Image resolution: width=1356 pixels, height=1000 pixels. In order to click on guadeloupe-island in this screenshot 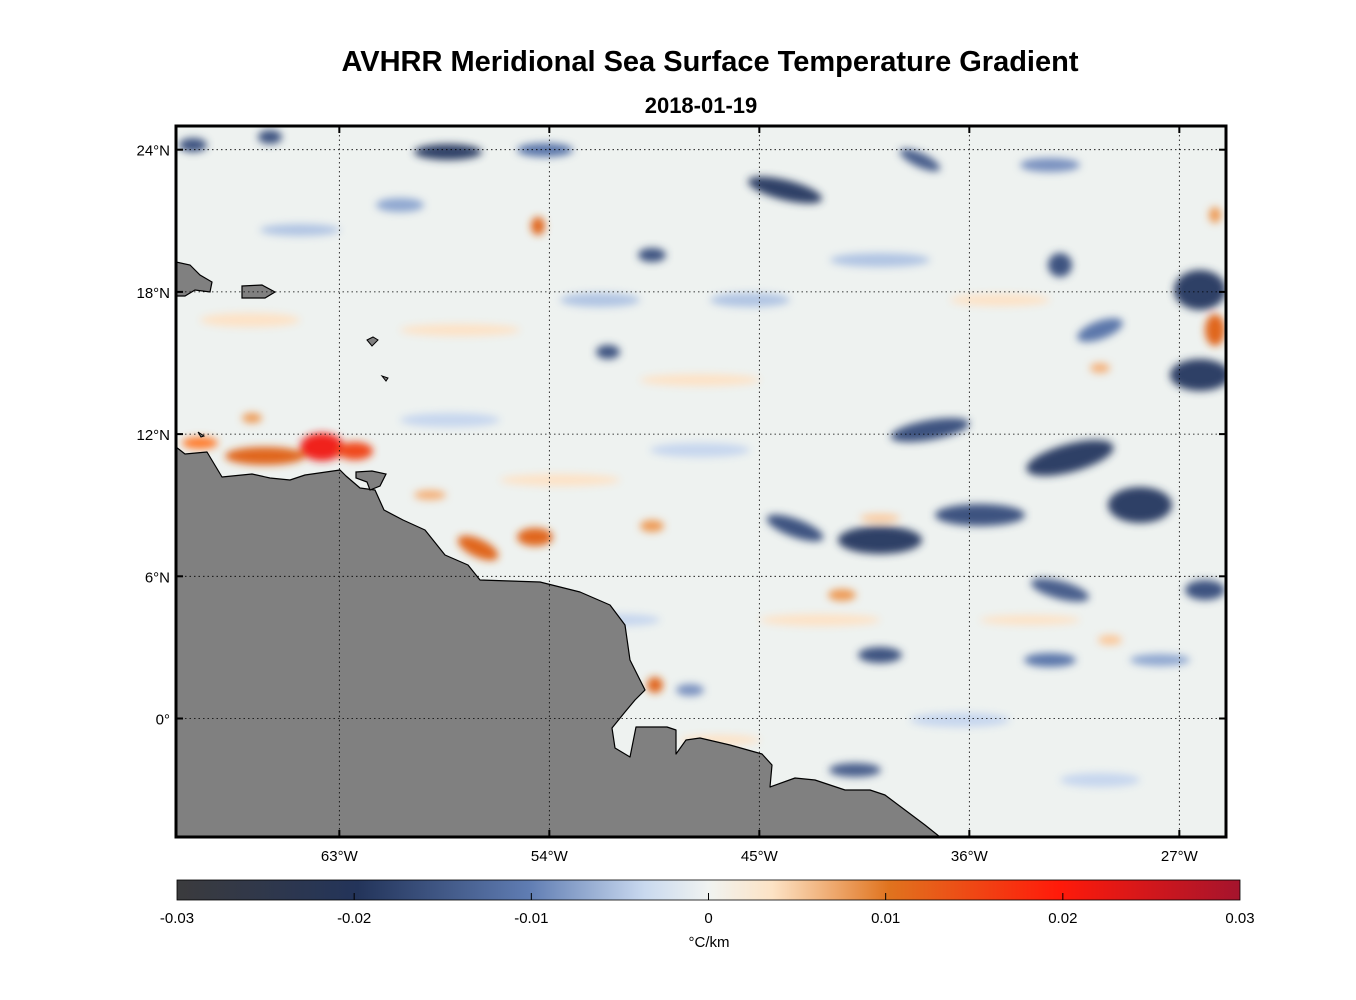, I will do `click(372, 341)`.